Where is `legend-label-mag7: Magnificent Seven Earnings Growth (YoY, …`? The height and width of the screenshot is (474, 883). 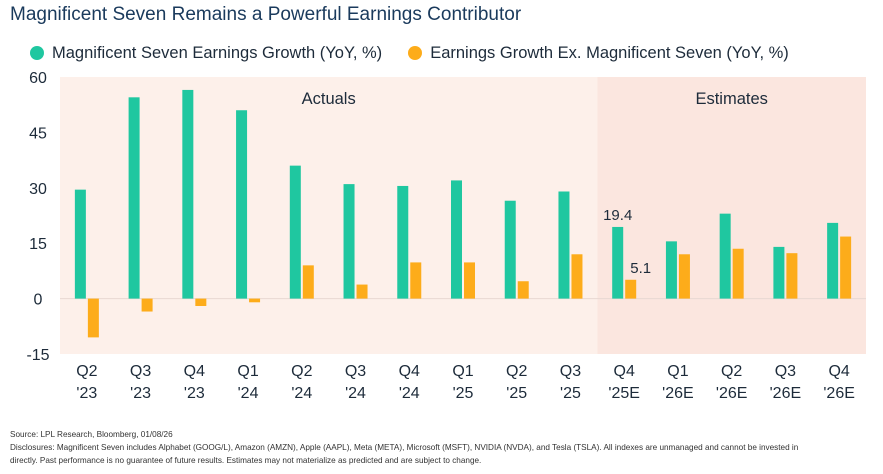
legend-label-mag7: Magnificent Seven Earnings Growth (YoY, … is located at coordinates (217, 52).